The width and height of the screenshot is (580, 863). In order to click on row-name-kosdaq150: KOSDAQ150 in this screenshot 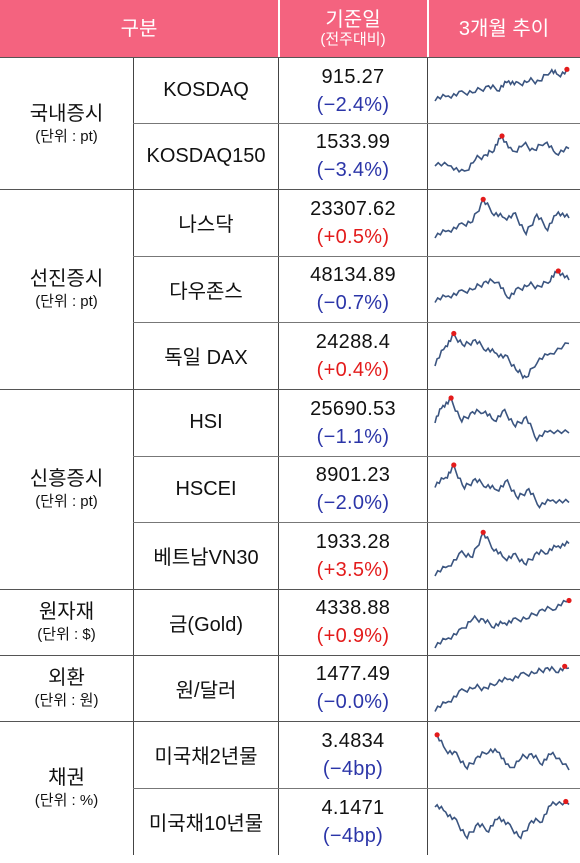, I will do `click(206, 155)`.